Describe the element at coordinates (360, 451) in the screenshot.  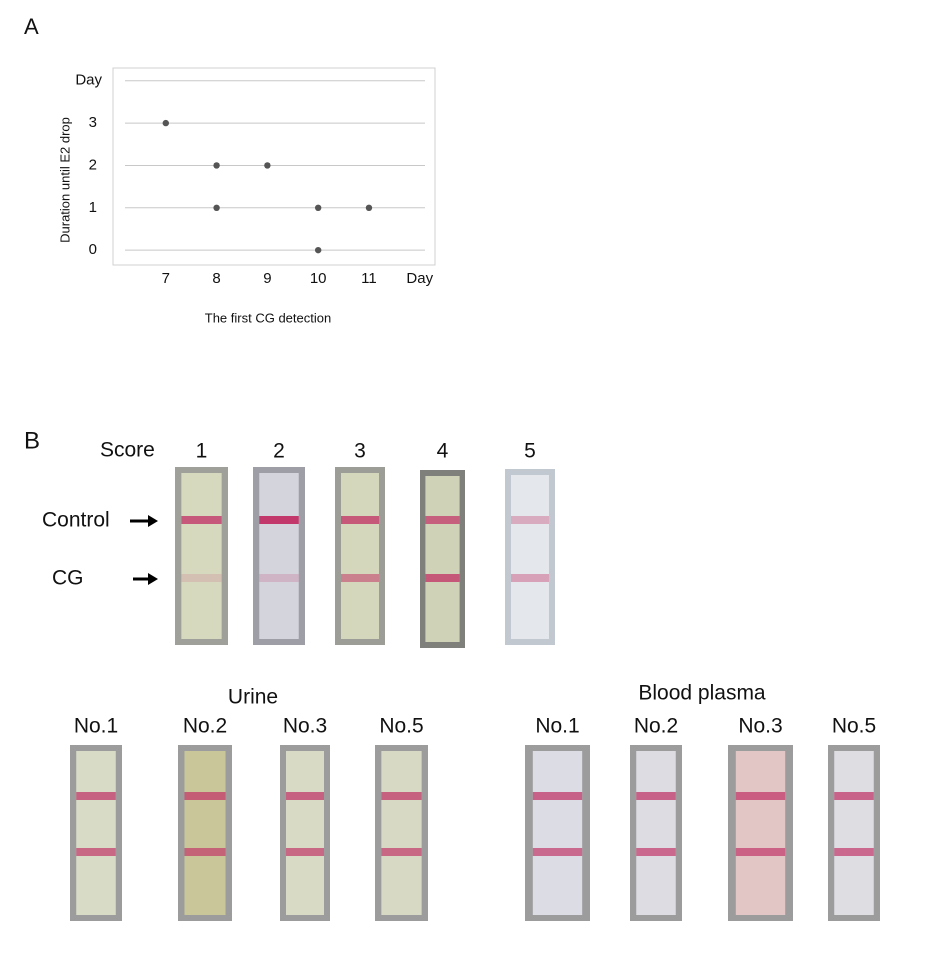
I see `score-label: 3` at that location.